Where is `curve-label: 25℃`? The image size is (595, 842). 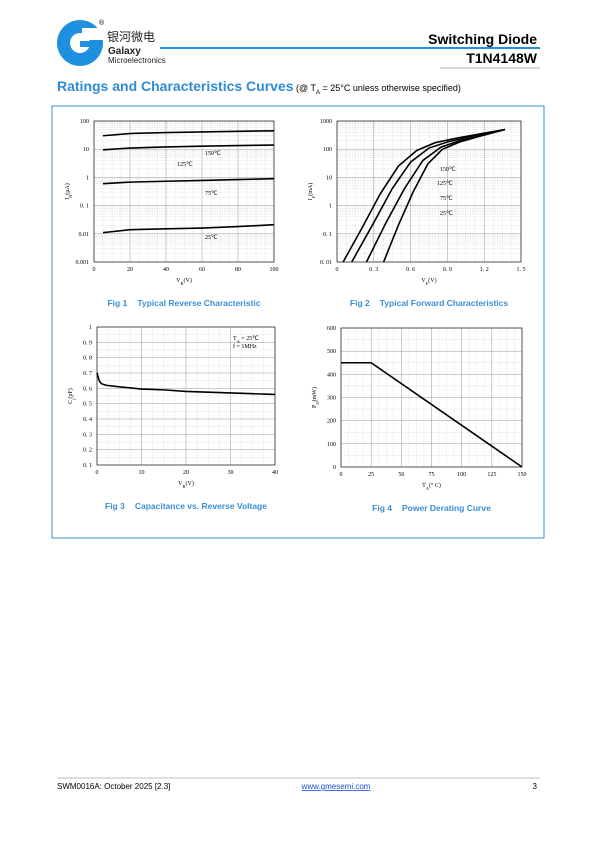
curve-label: 25℃ is located at coordinates (211, 238).